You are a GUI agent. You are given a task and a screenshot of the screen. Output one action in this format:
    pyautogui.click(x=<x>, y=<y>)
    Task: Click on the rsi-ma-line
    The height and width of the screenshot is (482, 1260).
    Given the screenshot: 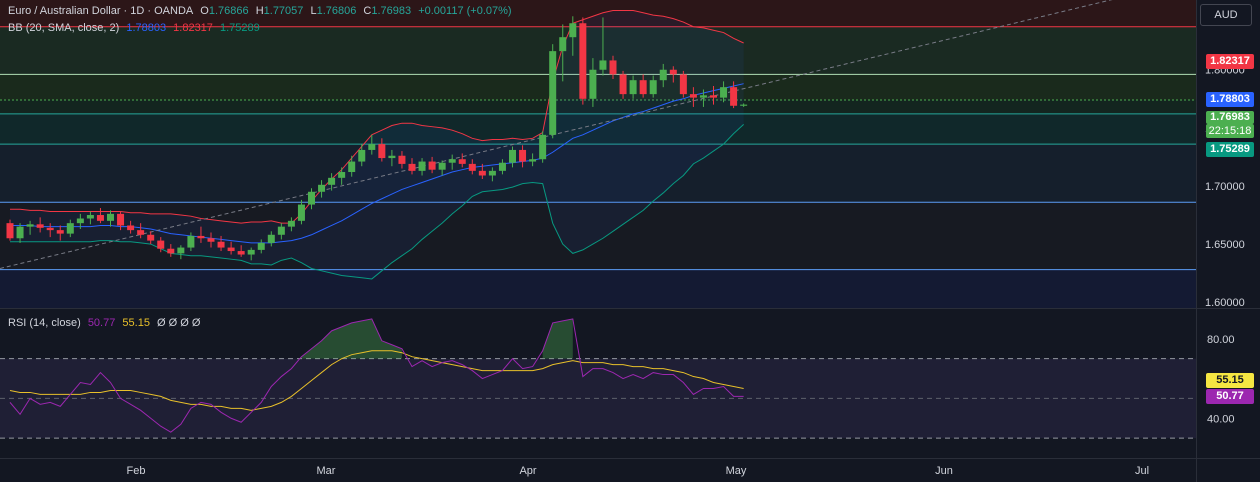 What is the action you would take?
    pyautogui.click(x=376, y=380)
    